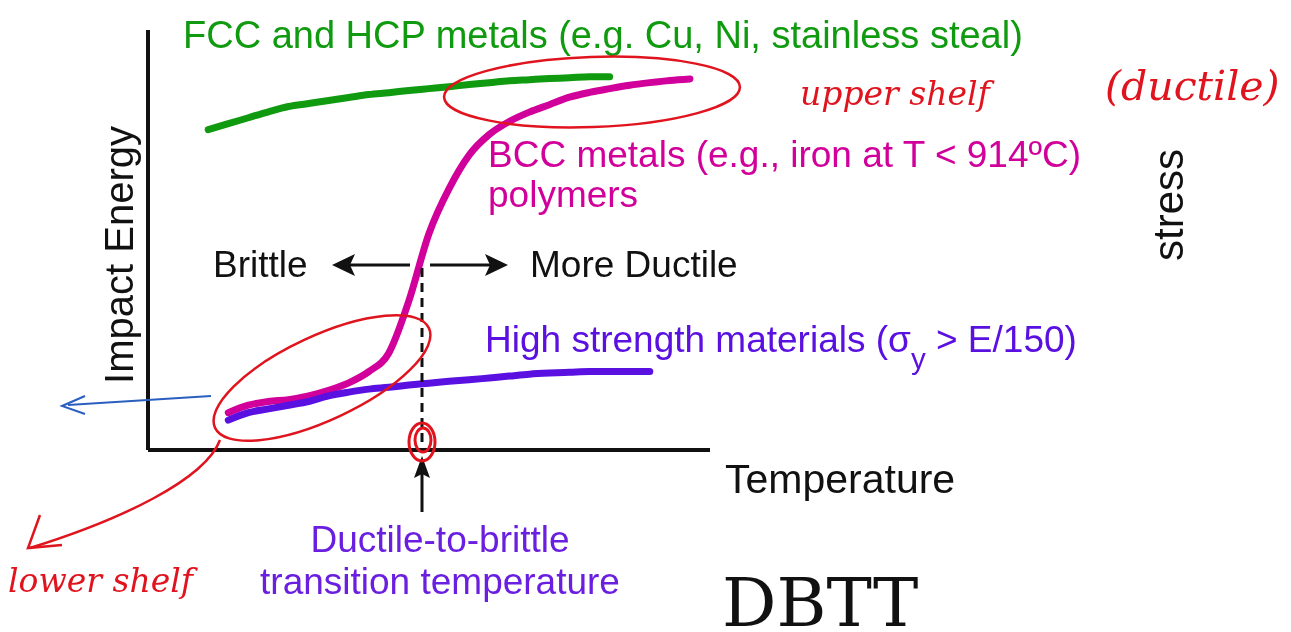 The width and height of the screenshot is (1291, 632). What do you see at coordinates (260, 264) in the screenshot?
I see `annotation: Brittle` at bounding box center [260, 264].